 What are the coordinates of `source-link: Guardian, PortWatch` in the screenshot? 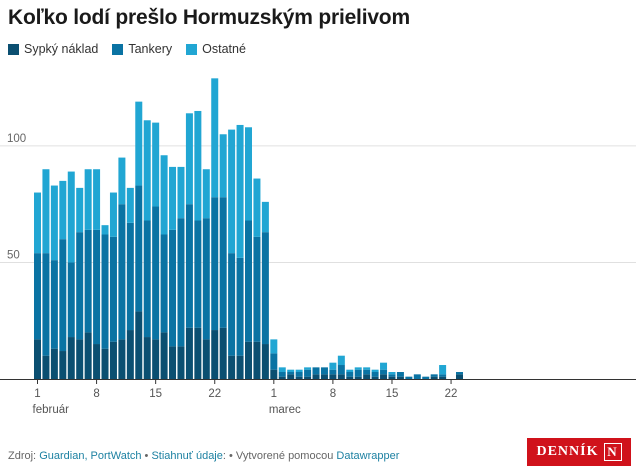 It's located at (90, 456).